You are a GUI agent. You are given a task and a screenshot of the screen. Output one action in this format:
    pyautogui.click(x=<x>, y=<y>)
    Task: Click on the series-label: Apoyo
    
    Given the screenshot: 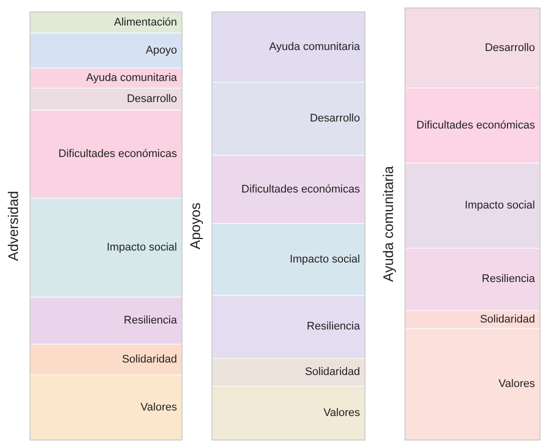 What is the action you would take?
    pyautogui.click(x=161, y=50)
    